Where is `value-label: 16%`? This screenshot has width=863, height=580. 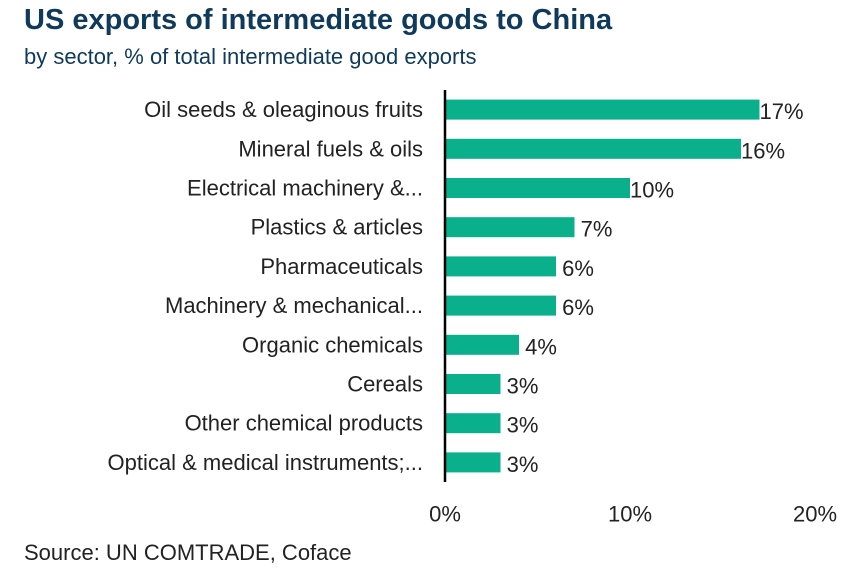
value-label: 16% is located at coordinates (763, 150).